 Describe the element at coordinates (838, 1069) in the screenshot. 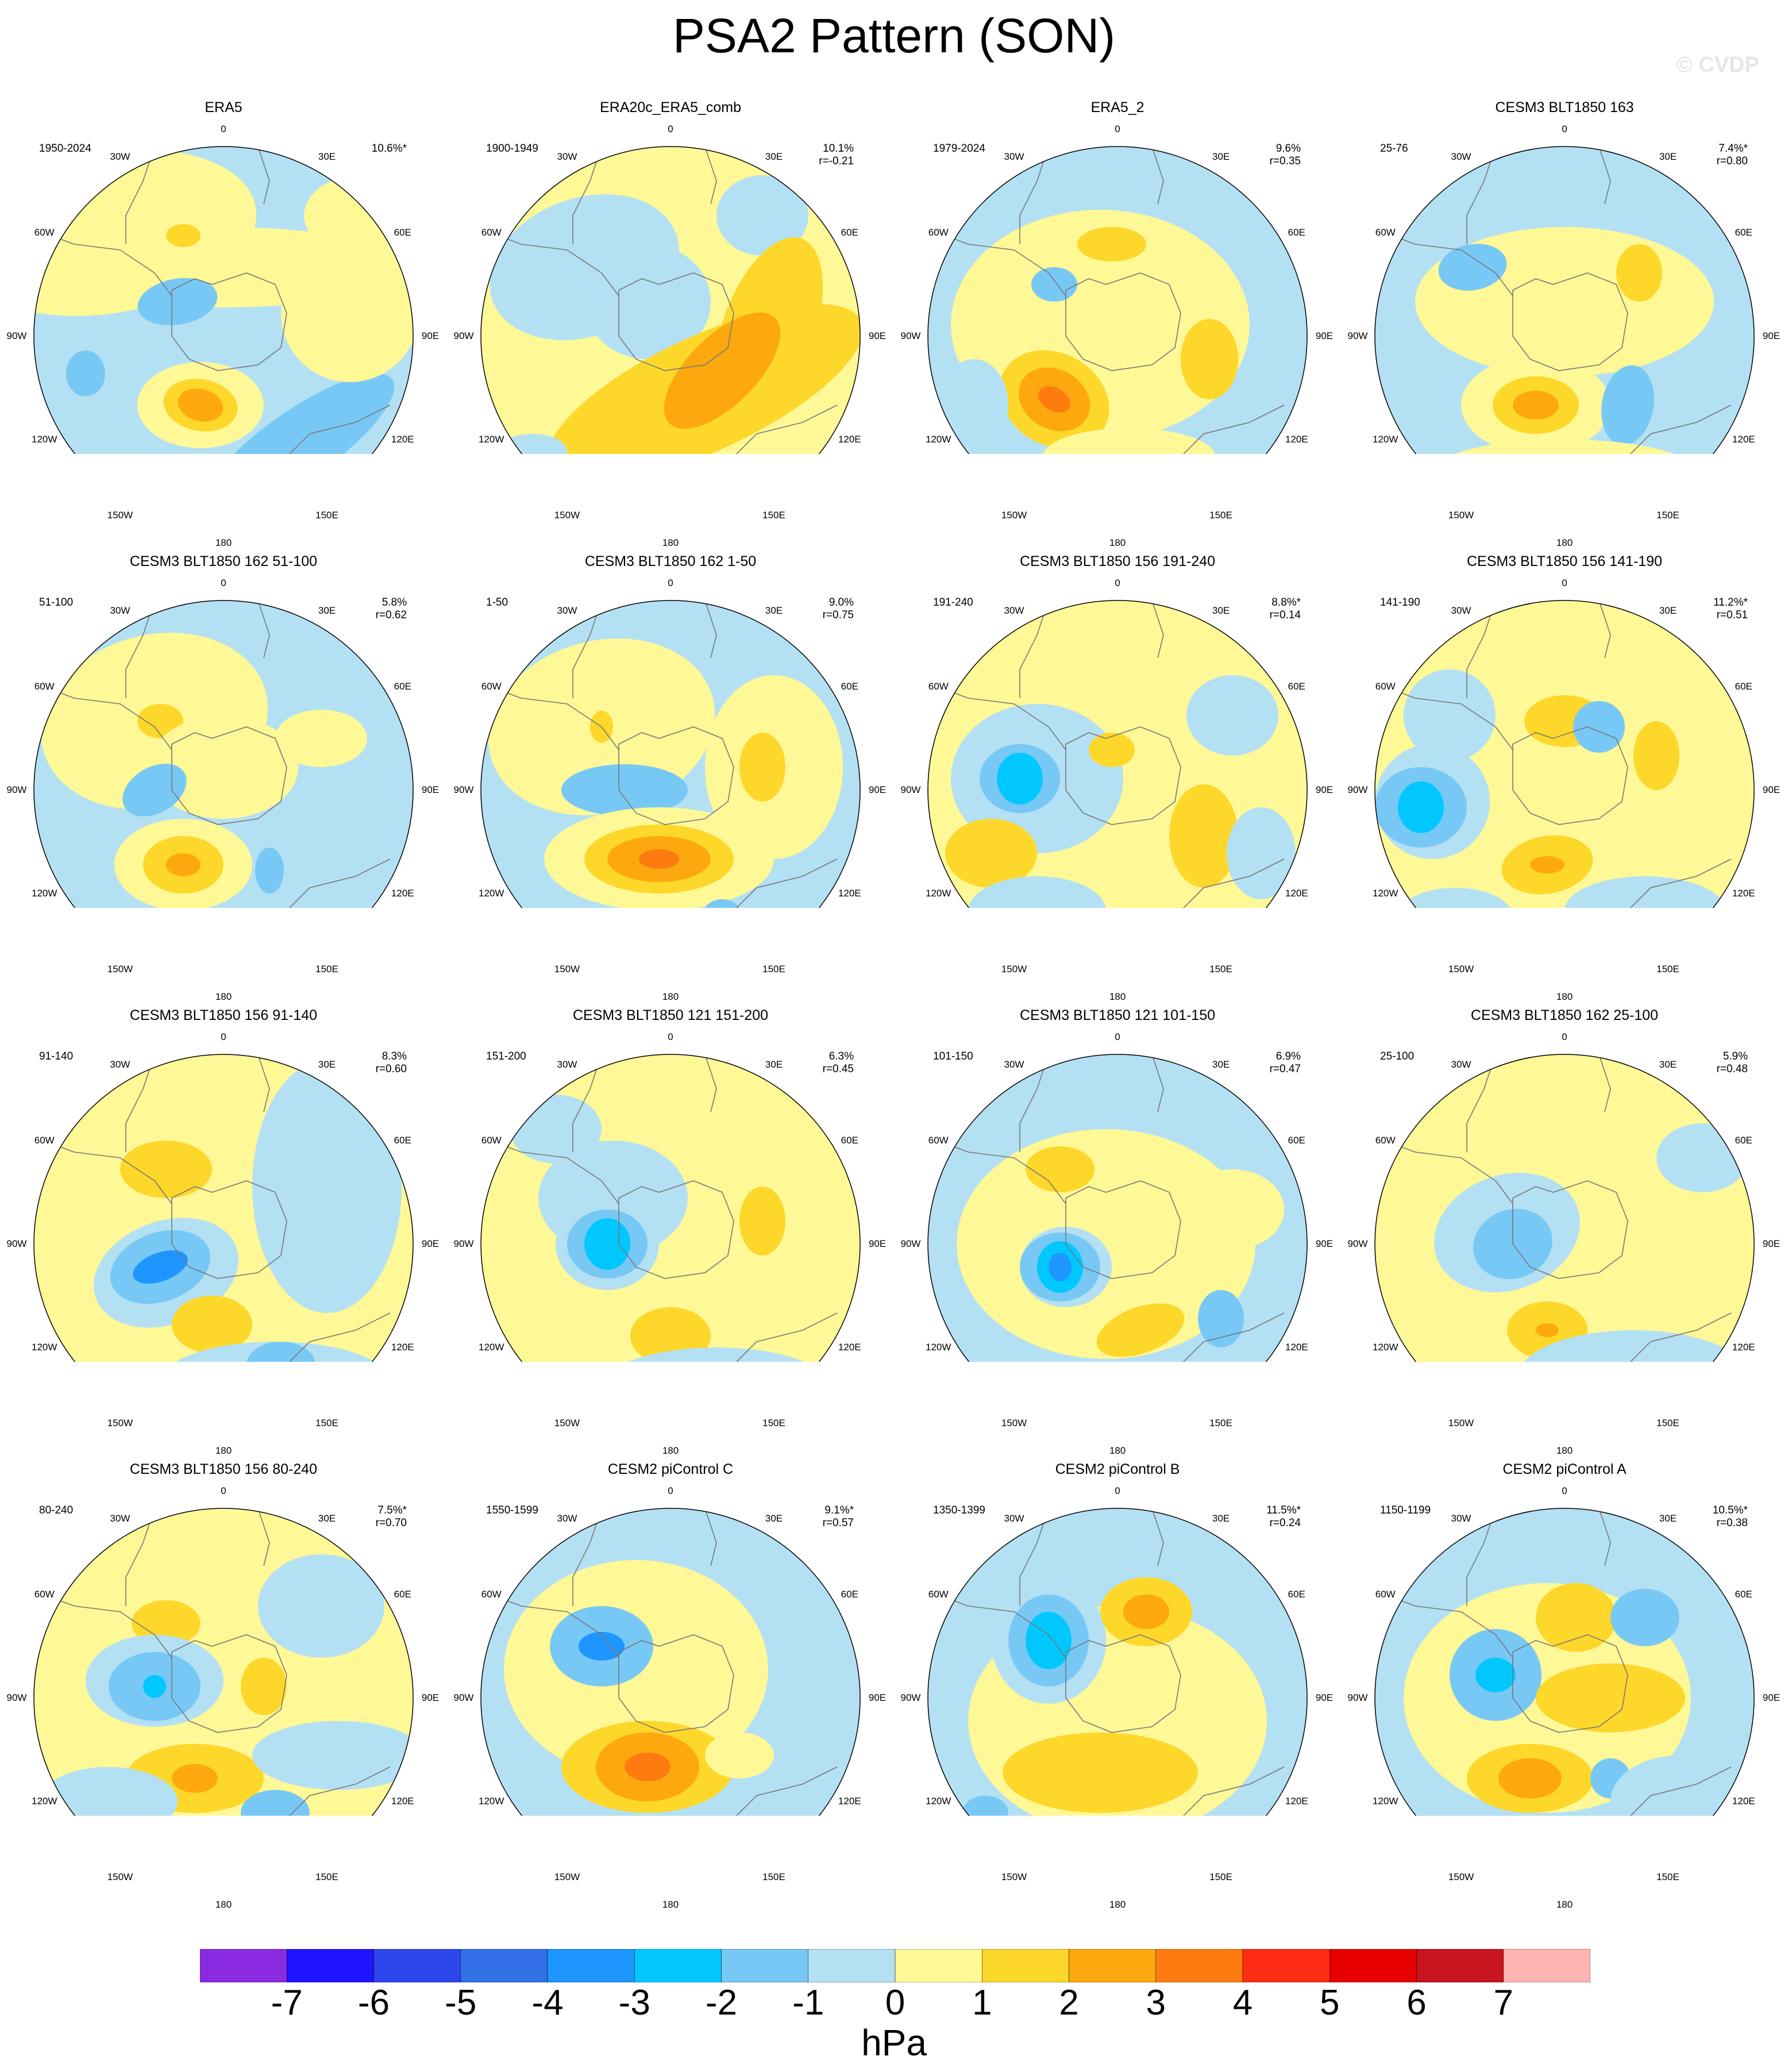

I see `panel-pattern-correlation: r=0.45` at that location.